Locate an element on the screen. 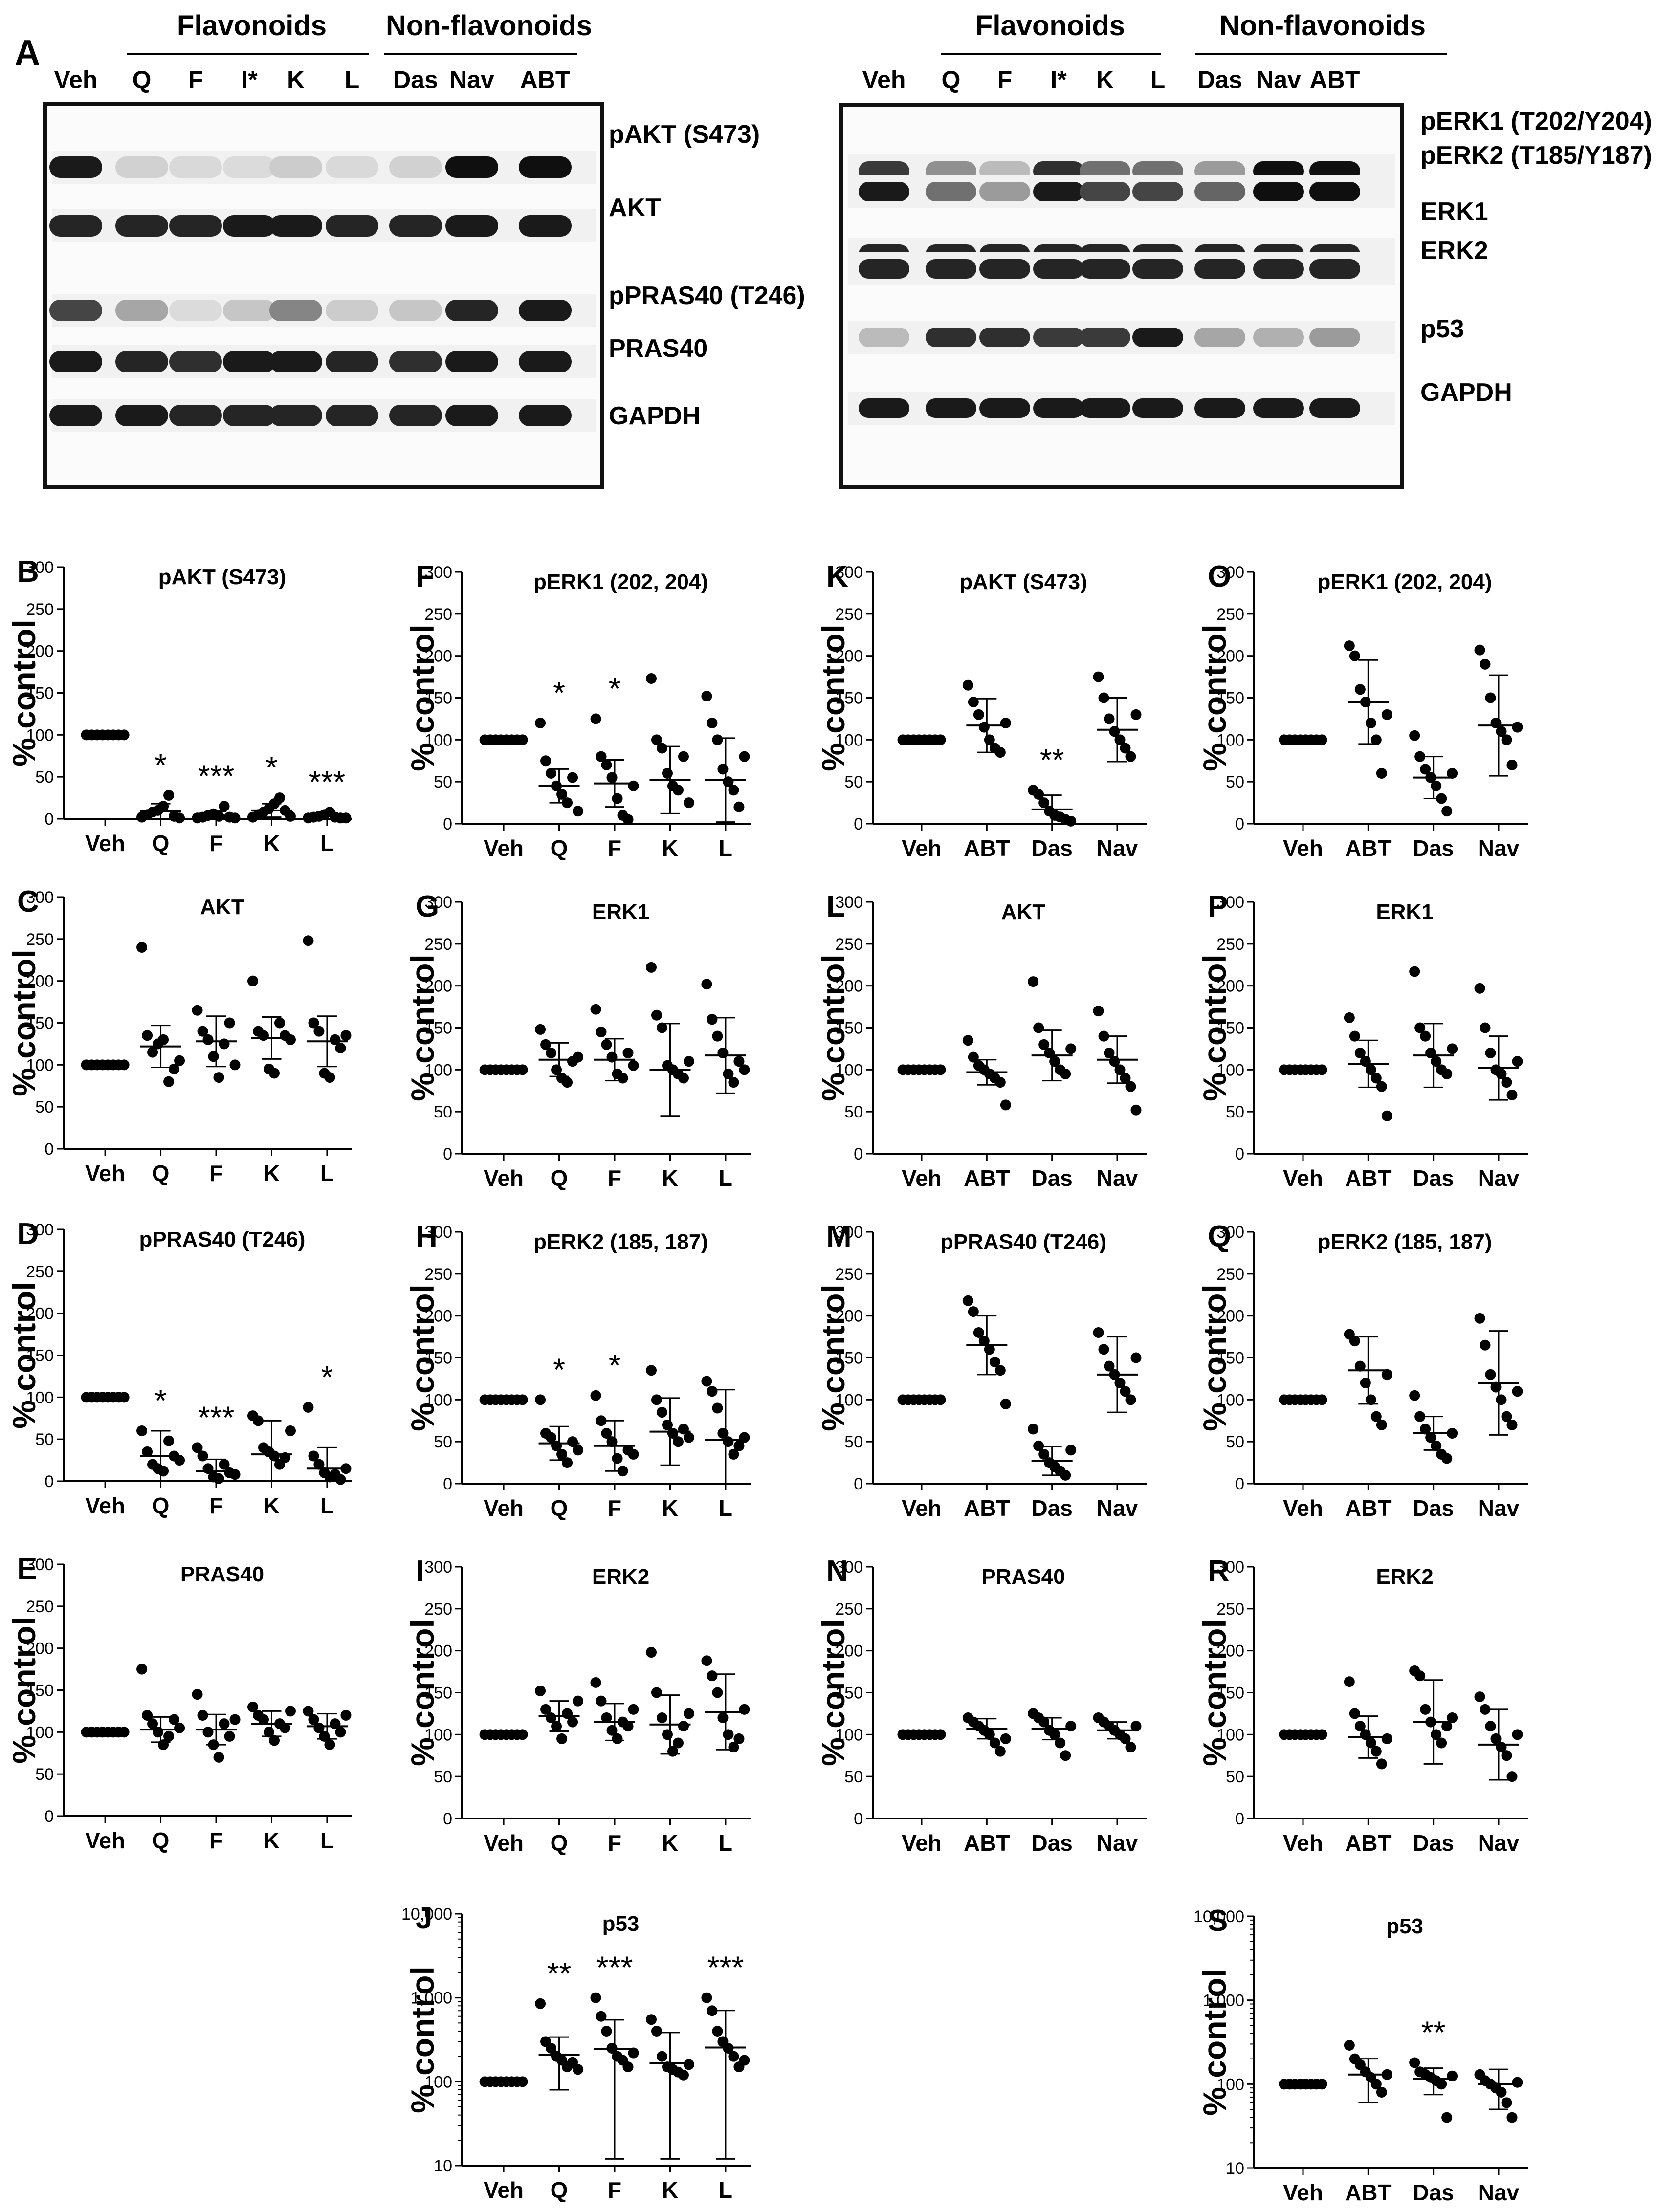 The image size is (1679, 2212). panel-letter: M is located at coordinates (839, 1236).